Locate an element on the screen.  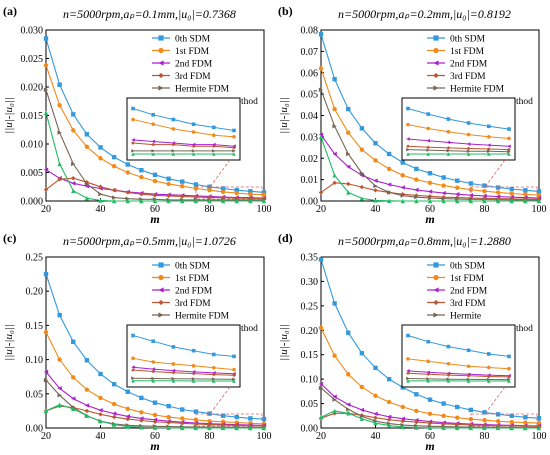
zoom-region is located at coordinates (504, 420).